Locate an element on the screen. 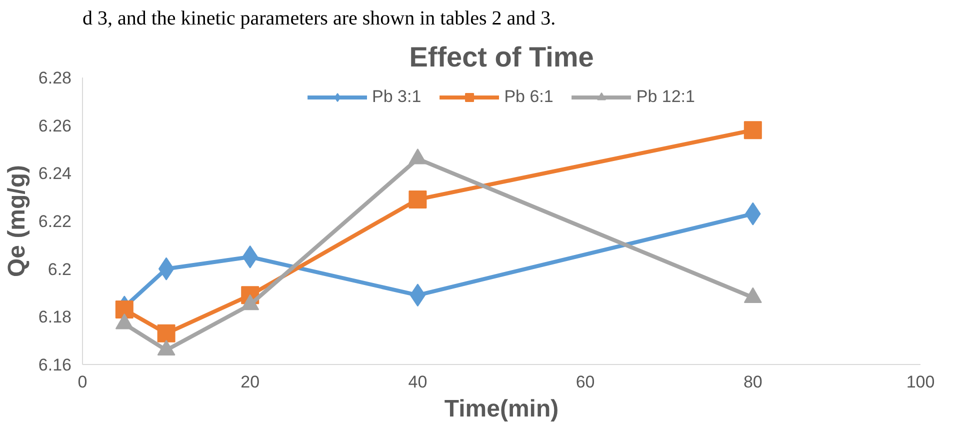 The width and height of the screenshot is (956, 430). x-tick-label: 60 is located at coordinates (585, 382).